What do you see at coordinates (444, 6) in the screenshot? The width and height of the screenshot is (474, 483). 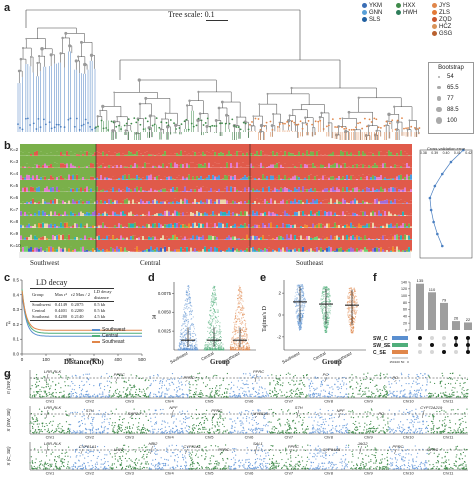 I see `legend-label: JYS` at bounding box center [444, 6].